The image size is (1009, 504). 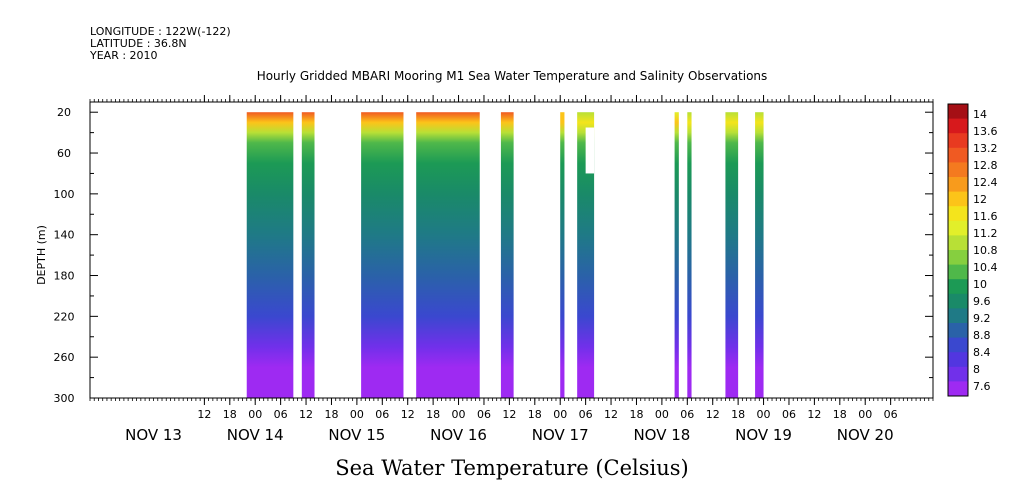 I want to click on colorbar-level-label: 10, so click(x=980, y=284).